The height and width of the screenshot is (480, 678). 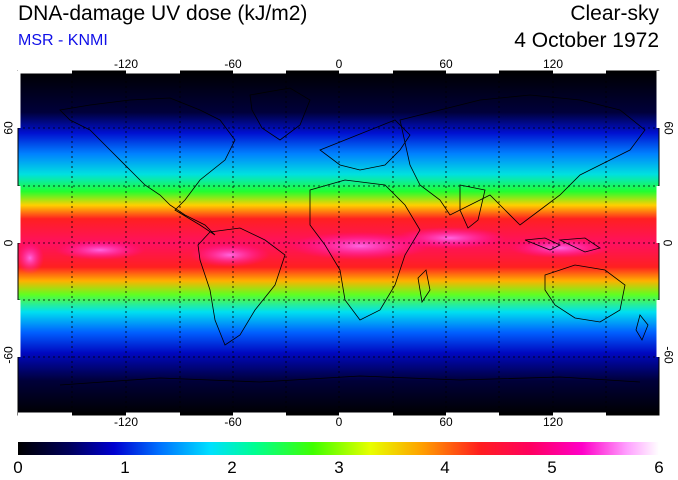 I want to click on colorbar-label: 5, so click(x=552, y=467).